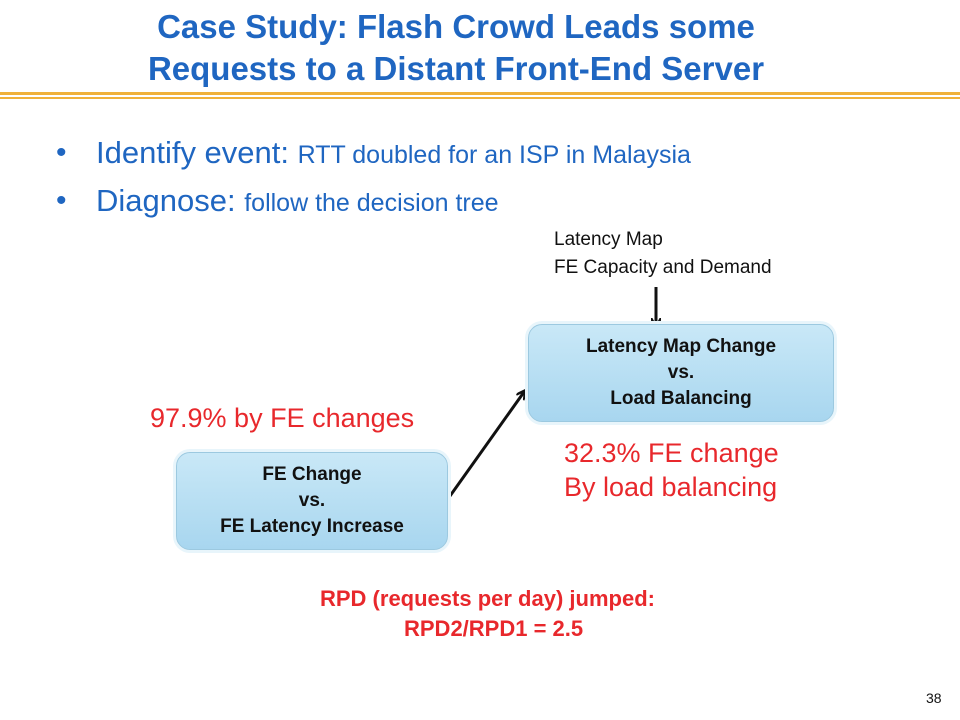  I want to click on bullet-lead: Diagnose:, so click(170, 200).